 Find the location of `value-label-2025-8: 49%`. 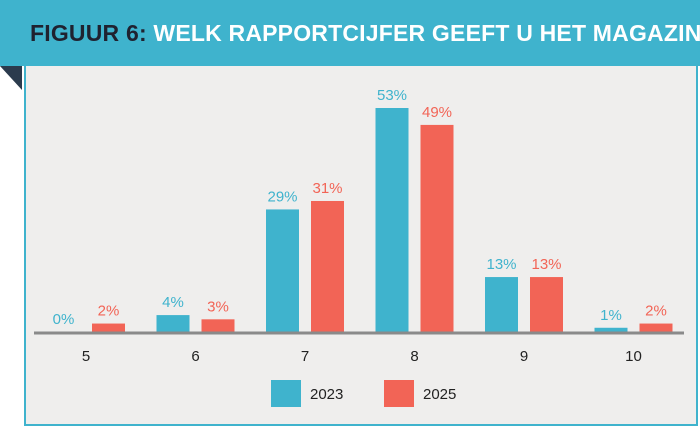

value-label-2025-8: 49% is located at coordinates (437, 112).